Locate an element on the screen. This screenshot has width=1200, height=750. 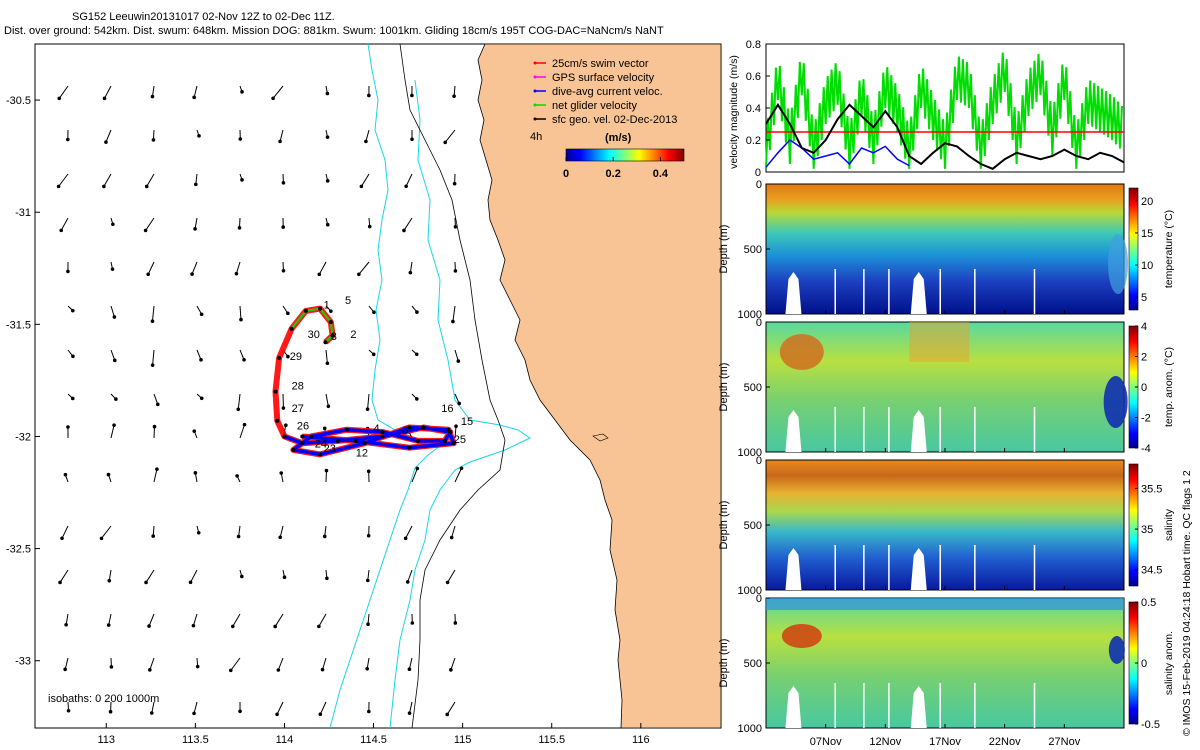
time-tick-label: 22Nov is located at coordinates (1005, 742).